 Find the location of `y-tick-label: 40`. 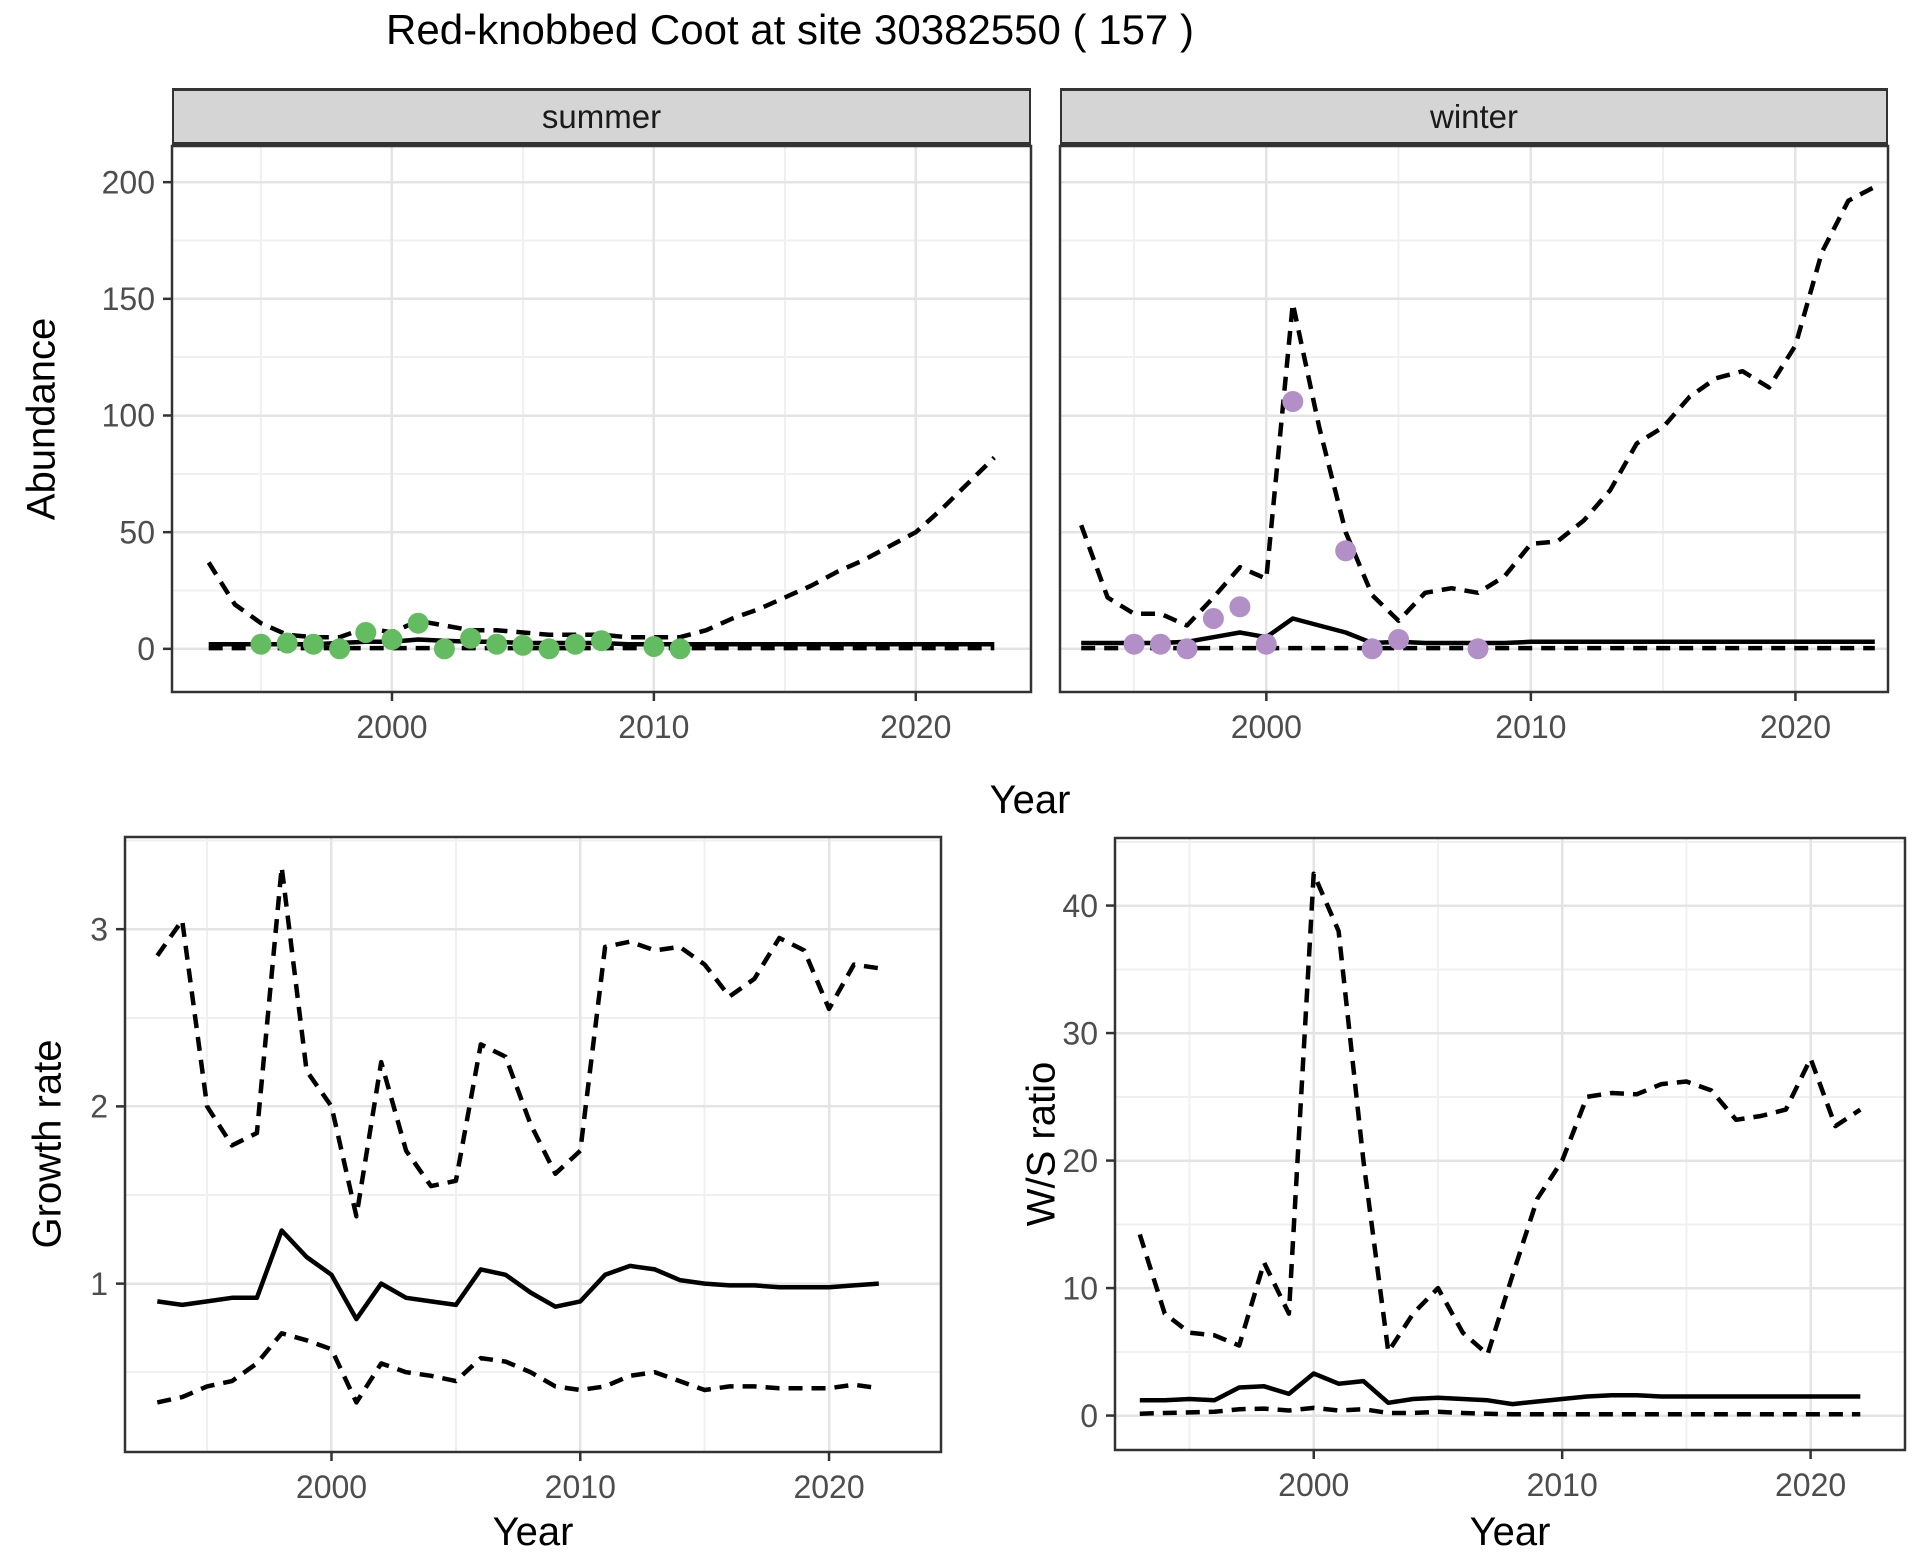

y-tick-label: 40 is located at coordinates (1080, 906).